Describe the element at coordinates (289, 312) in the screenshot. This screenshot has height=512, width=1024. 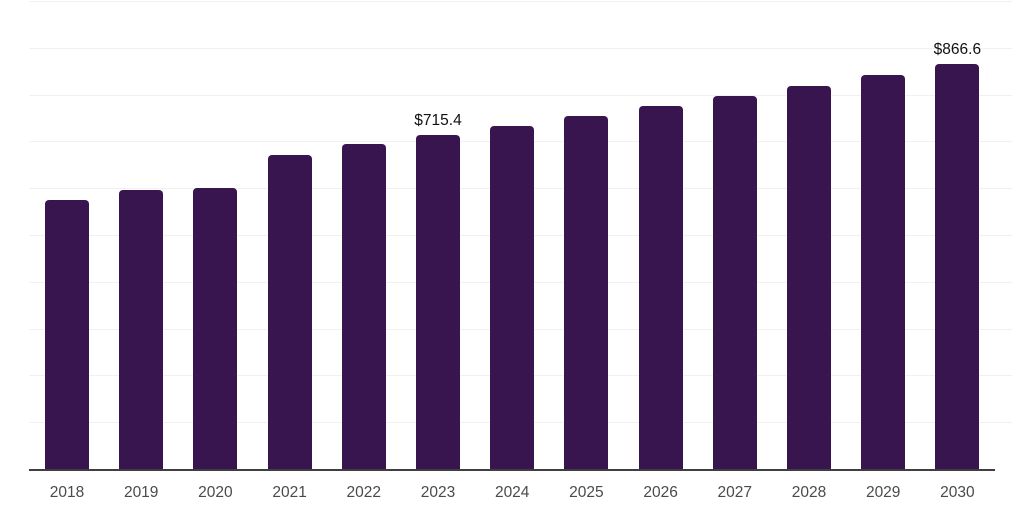
I see `bar-2021` at that location.